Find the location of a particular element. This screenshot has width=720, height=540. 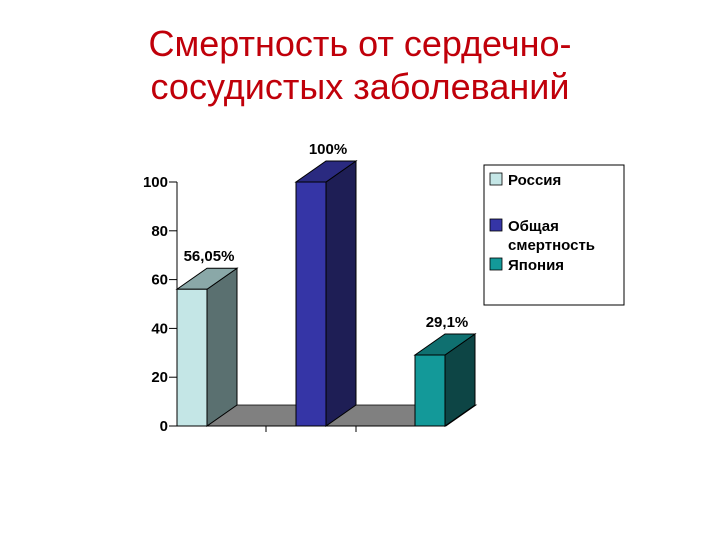

legend-box is located at coordinates (554, 235).